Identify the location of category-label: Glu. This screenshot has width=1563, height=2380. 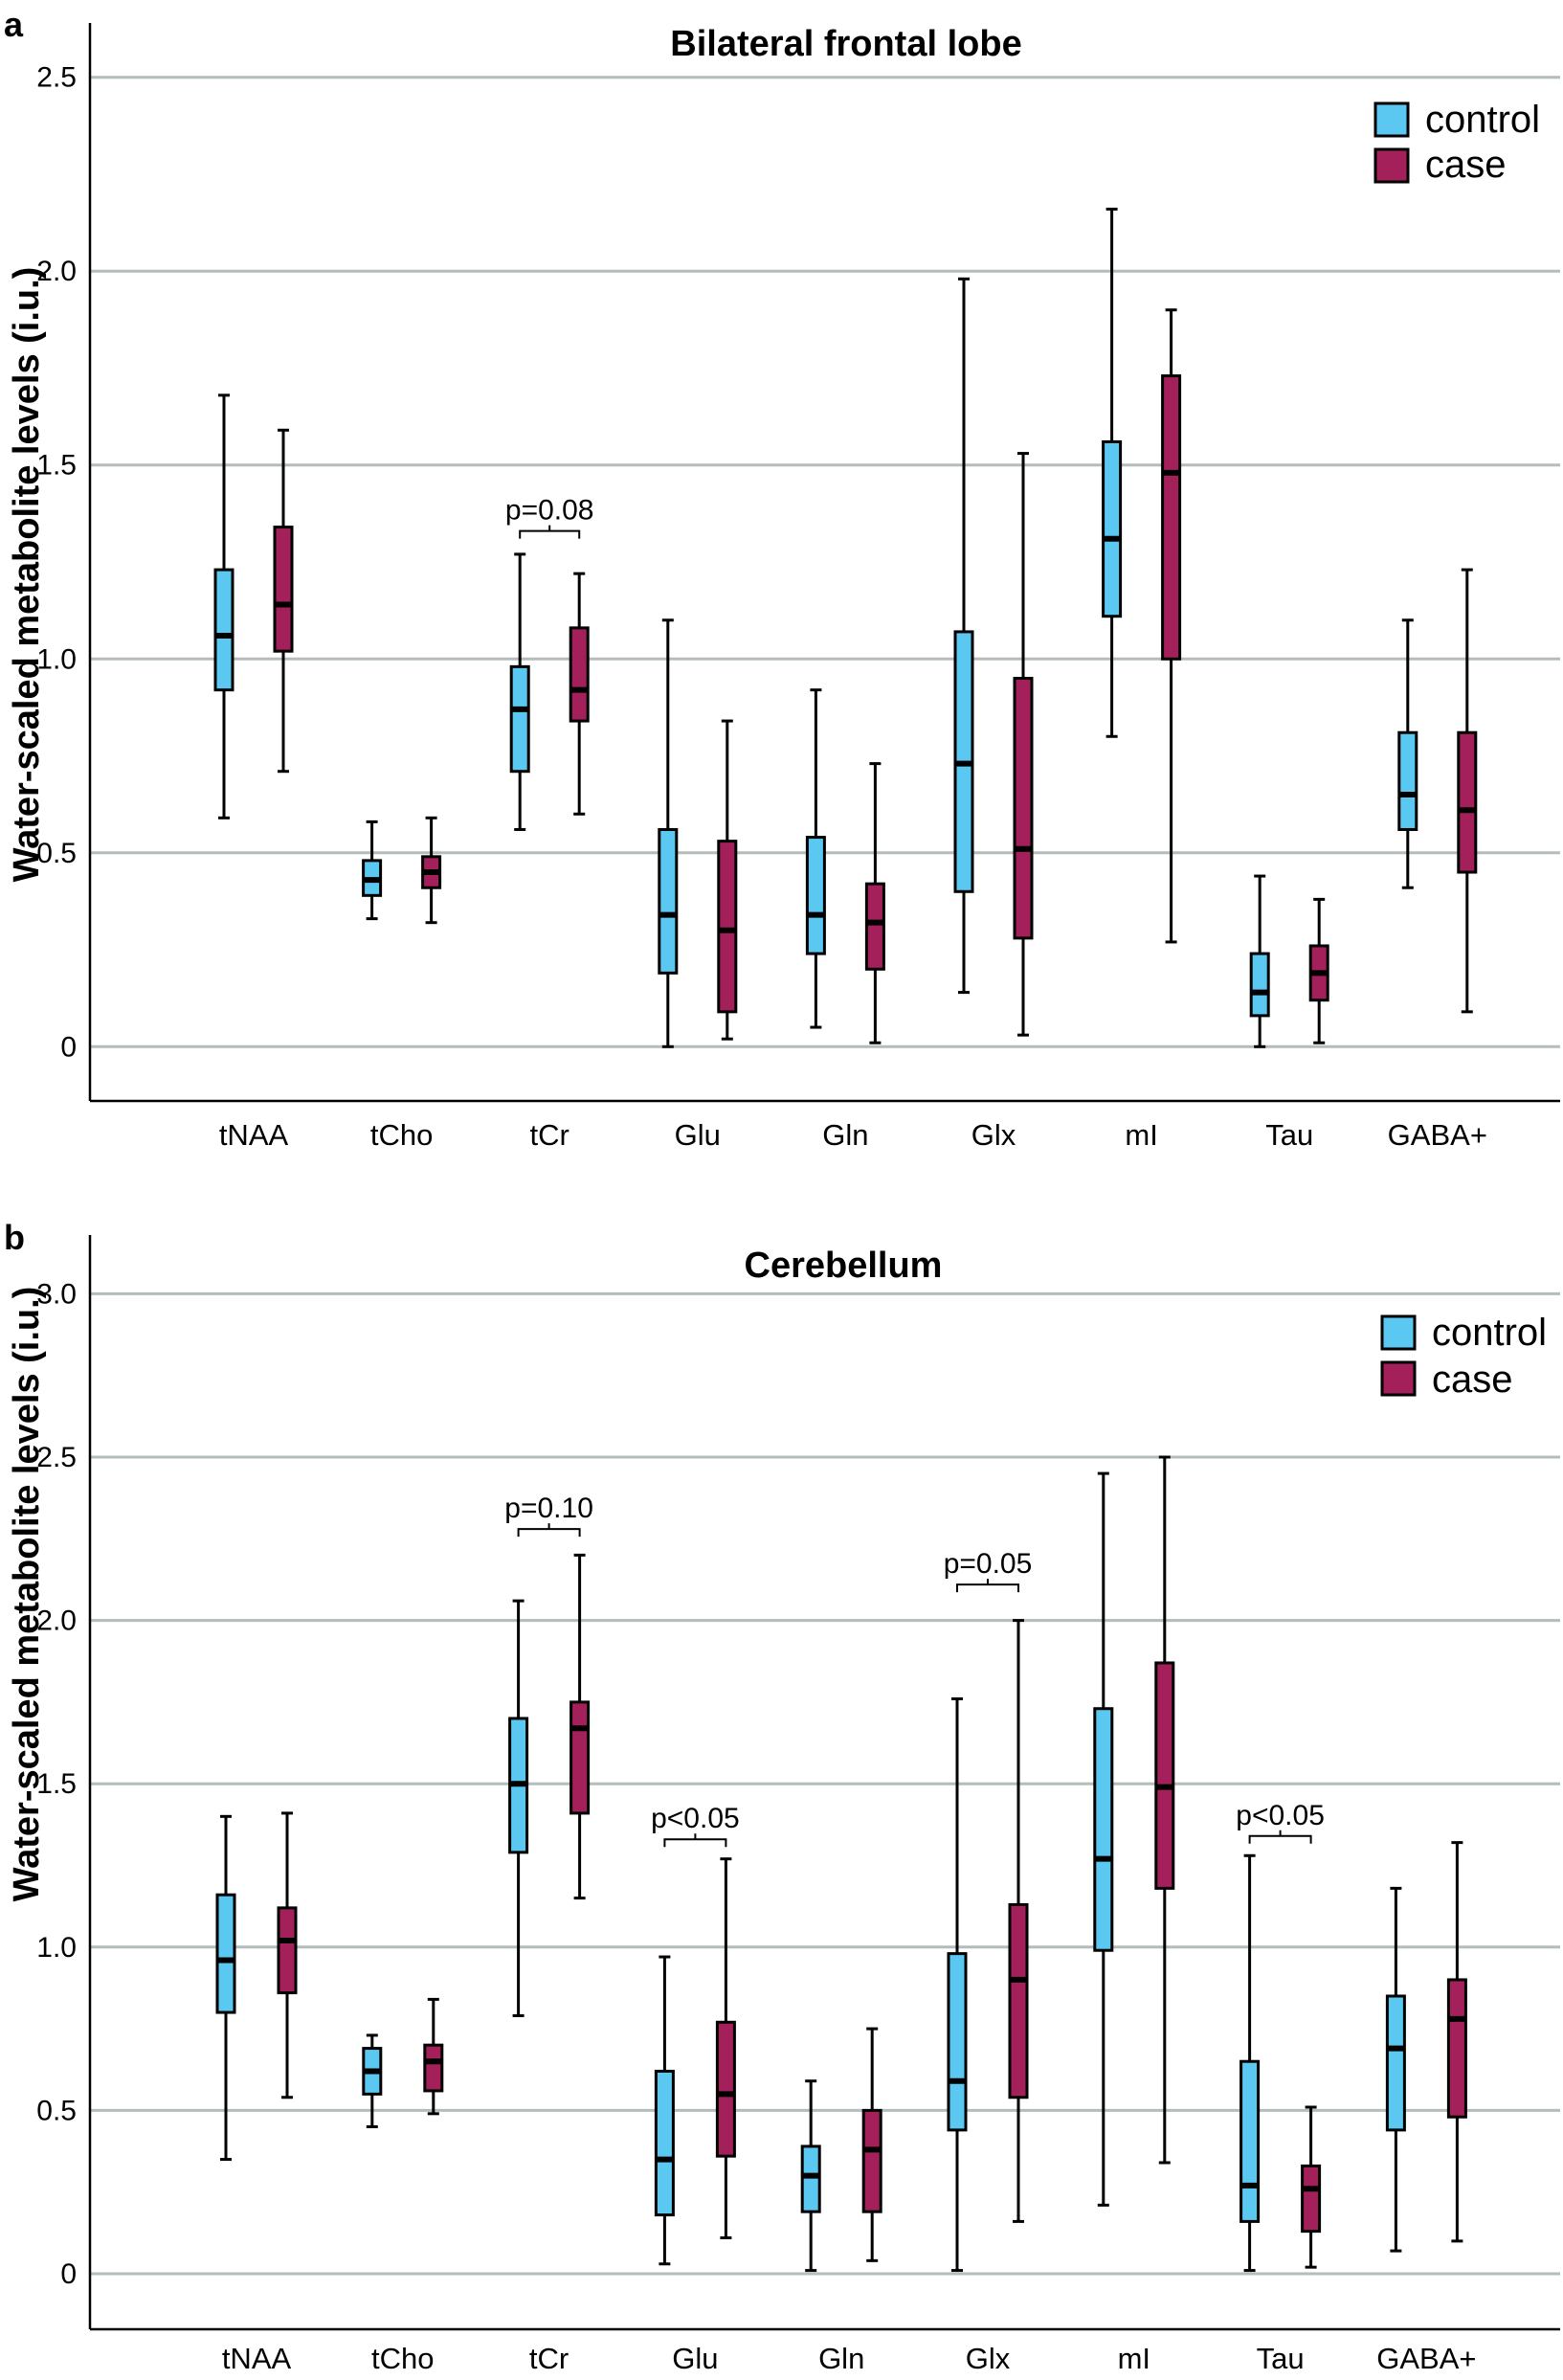
(698, 1135).